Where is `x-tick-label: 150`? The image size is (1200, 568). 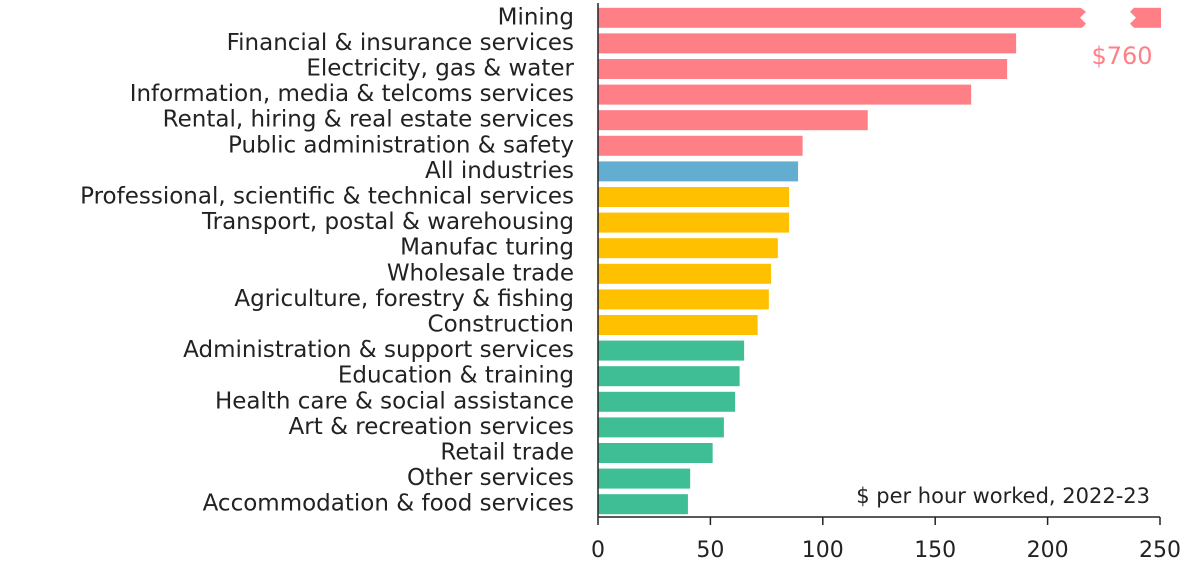 x-tick-label: 150 is located at coordinates (935, 550).